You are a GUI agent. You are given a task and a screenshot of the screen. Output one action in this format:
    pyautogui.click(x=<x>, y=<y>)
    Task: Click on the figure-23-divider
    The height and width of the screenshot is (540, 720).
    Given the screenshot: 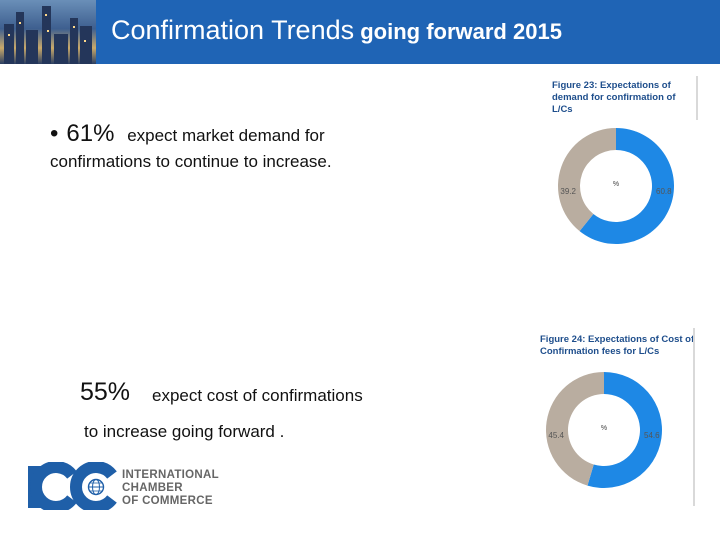 What is the action you would take?
    pyautogui.click(x=697, y=98)
    